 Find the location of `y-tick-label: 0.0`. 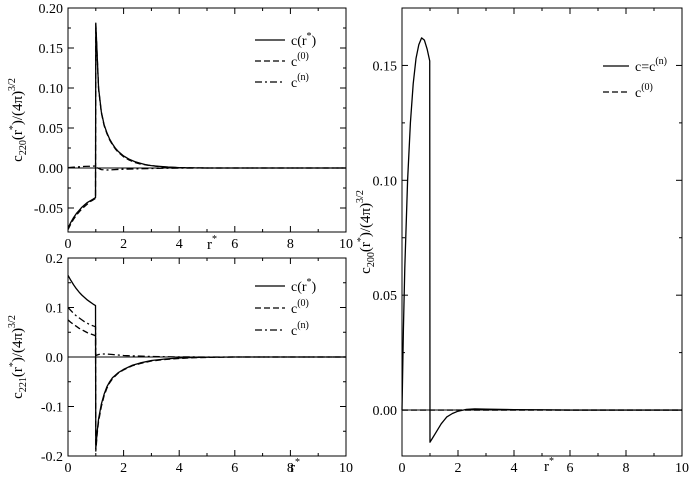

y-tick-label: 0.0 is located at coordinates (55, 358).